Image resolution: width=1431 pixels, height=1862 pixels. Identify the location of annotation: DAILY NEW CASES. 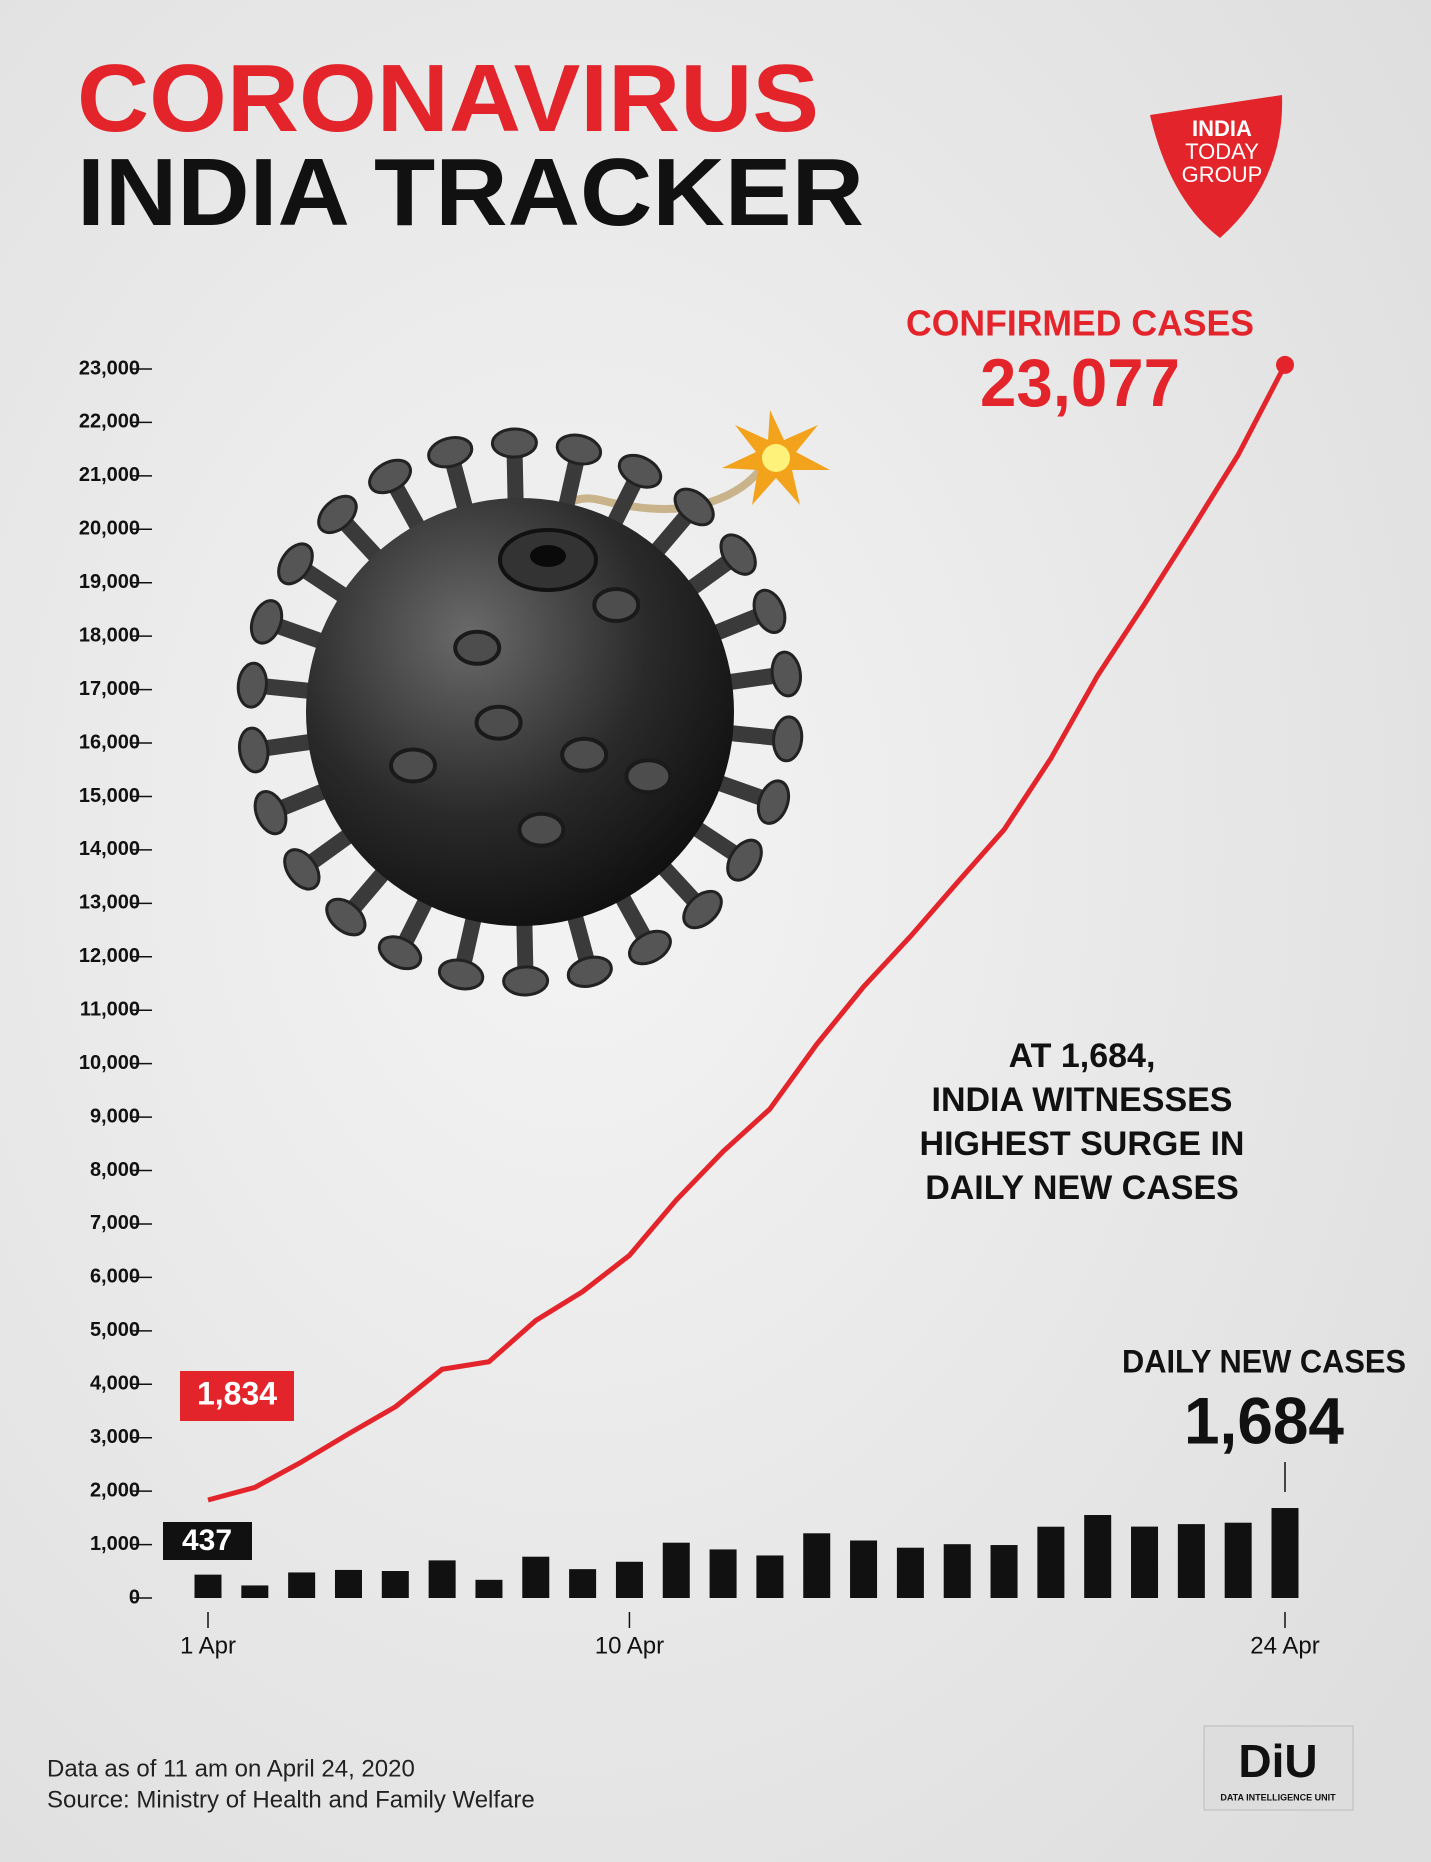
(1082, 1188).